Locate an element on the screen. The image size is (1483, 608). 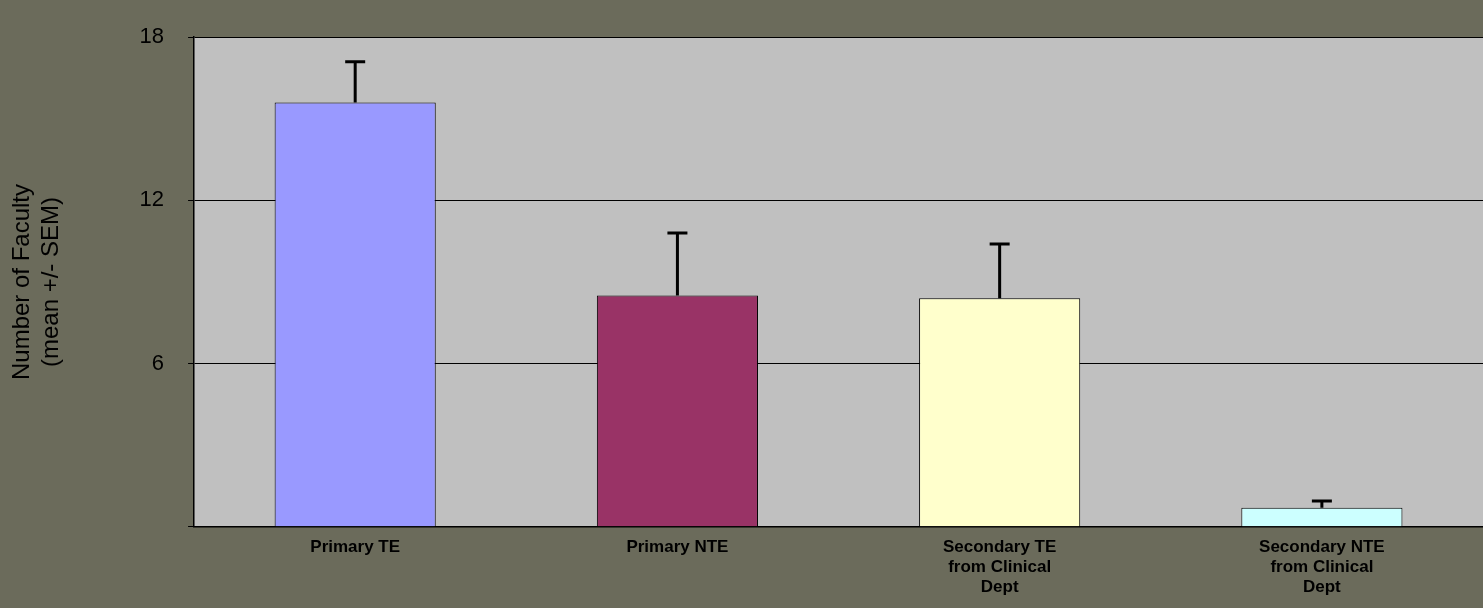
y-tick-label: 18 is located at coordinates (152, 36).